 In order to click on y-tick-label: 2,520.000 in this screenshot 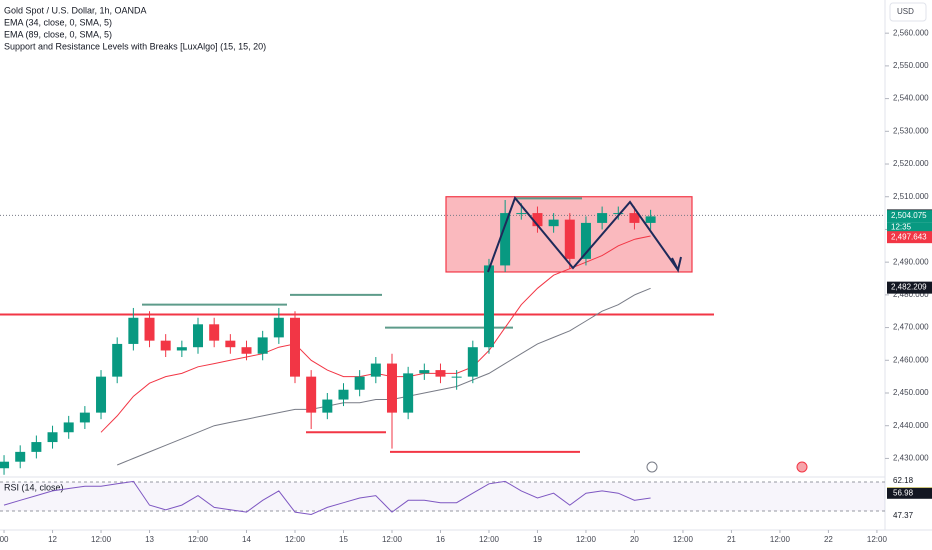, I will do `click(911, 163)`.